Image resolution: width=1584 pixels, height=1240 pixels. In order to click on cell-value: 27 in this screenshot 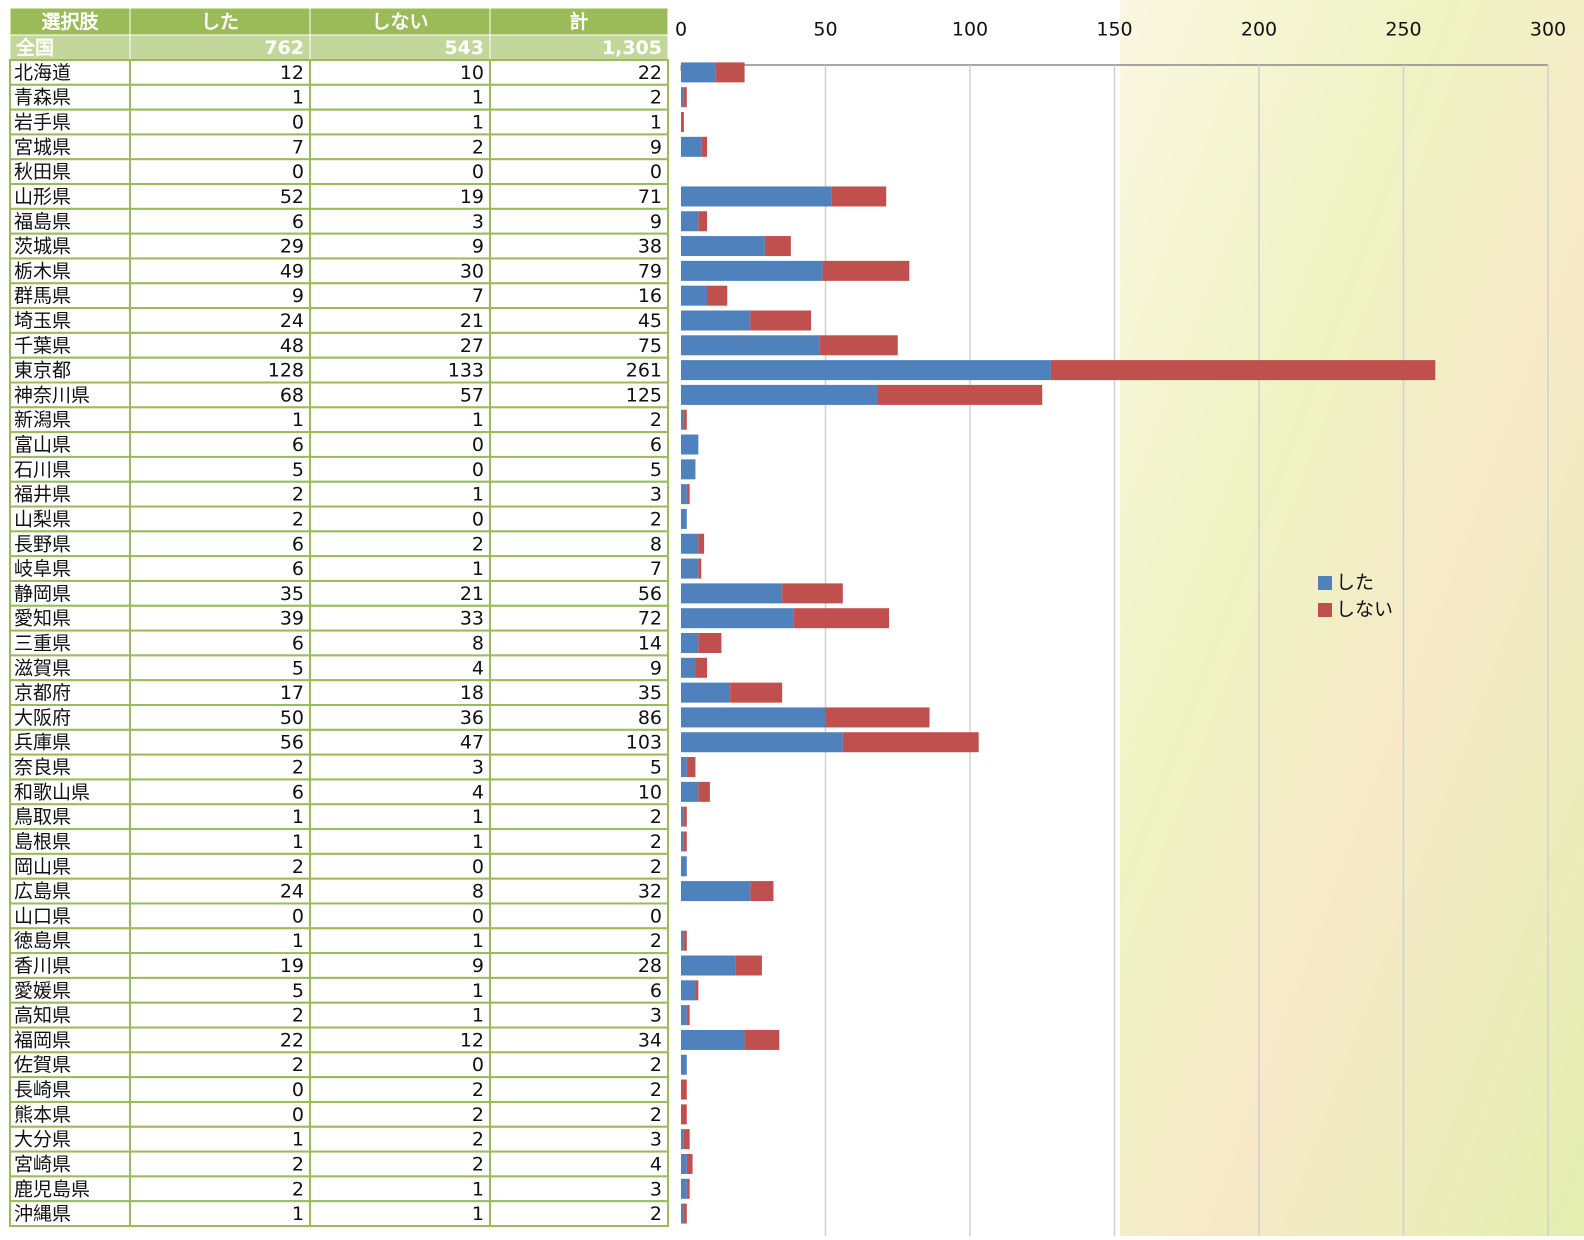, I will do `click(472, 346)`.